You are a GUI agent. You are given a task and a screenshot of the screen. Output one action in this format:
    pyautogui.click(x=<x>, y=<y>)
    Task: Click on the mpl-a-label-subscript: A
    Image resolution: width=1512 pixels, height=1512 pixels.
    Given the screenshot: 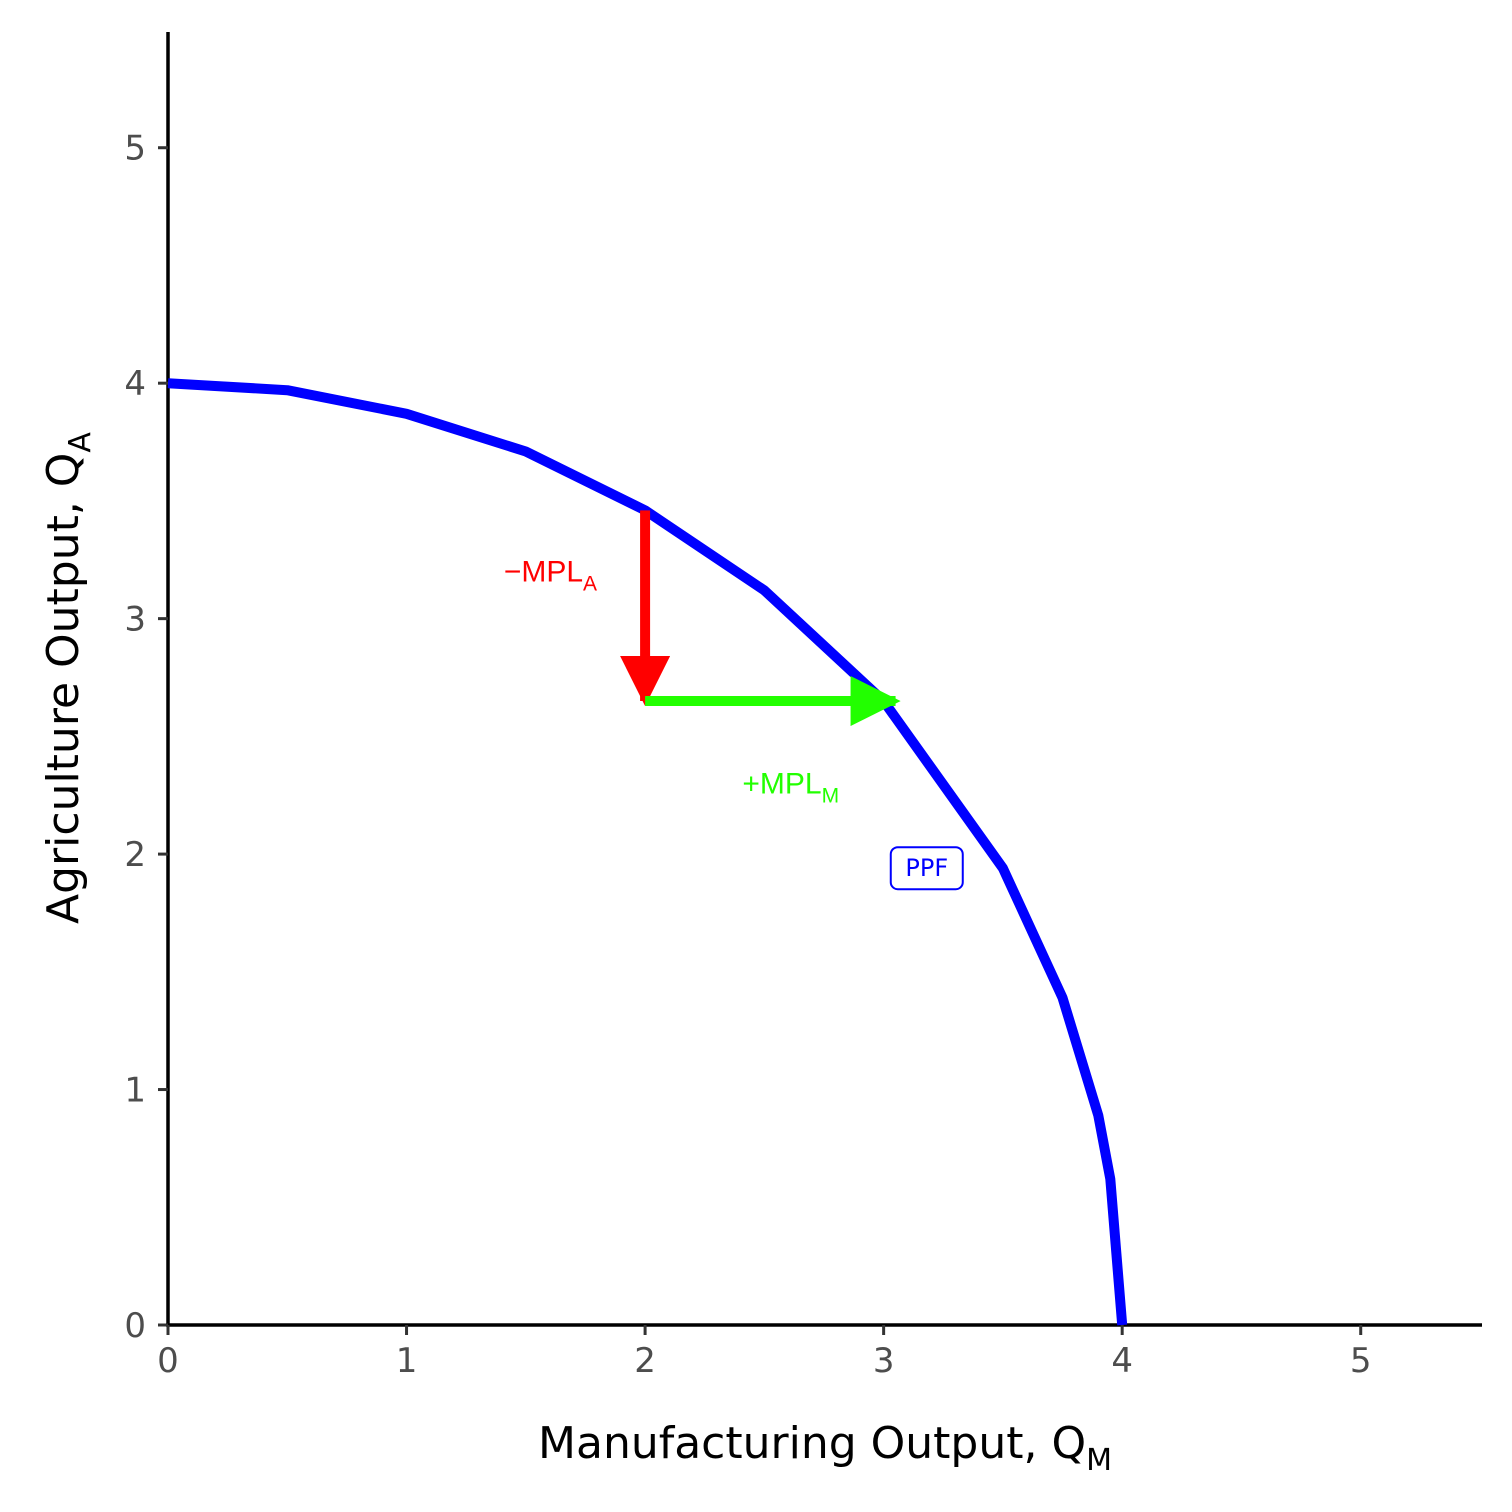 What is the action you would take?
    pyautogui.click(x=590, y=584)
    